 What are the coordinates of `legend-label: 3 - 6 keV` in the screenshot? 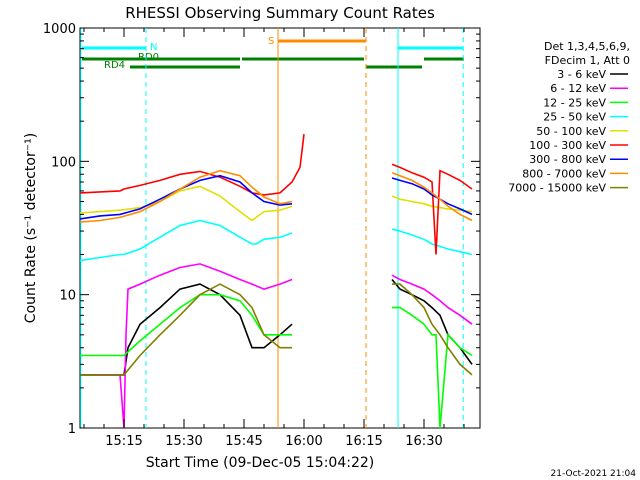 It's located at (581, 74).